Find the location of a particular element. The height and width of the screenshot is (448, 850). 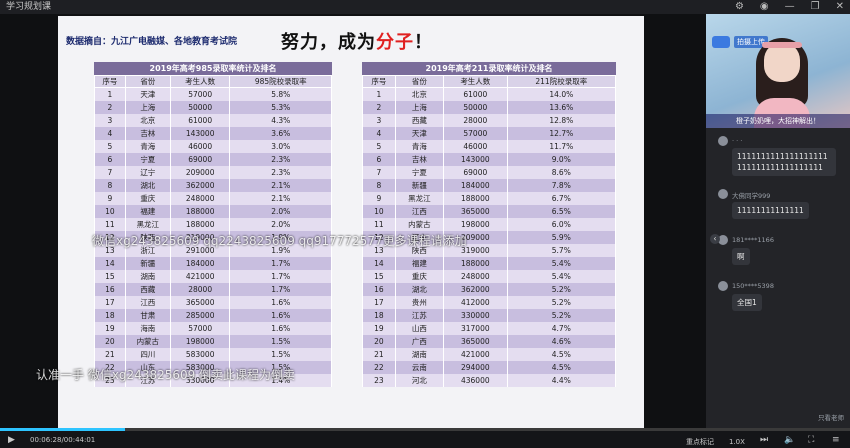

table-row: 21 四川 583000 1.5% is located at coordinates (213, 354).